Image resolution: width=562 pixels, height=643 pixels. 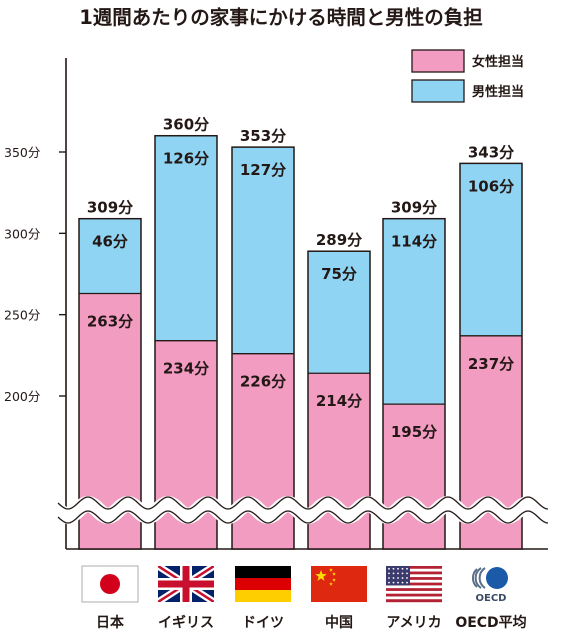 I want to click on x-category-label: ドイツ, so click(x=263, y=623).